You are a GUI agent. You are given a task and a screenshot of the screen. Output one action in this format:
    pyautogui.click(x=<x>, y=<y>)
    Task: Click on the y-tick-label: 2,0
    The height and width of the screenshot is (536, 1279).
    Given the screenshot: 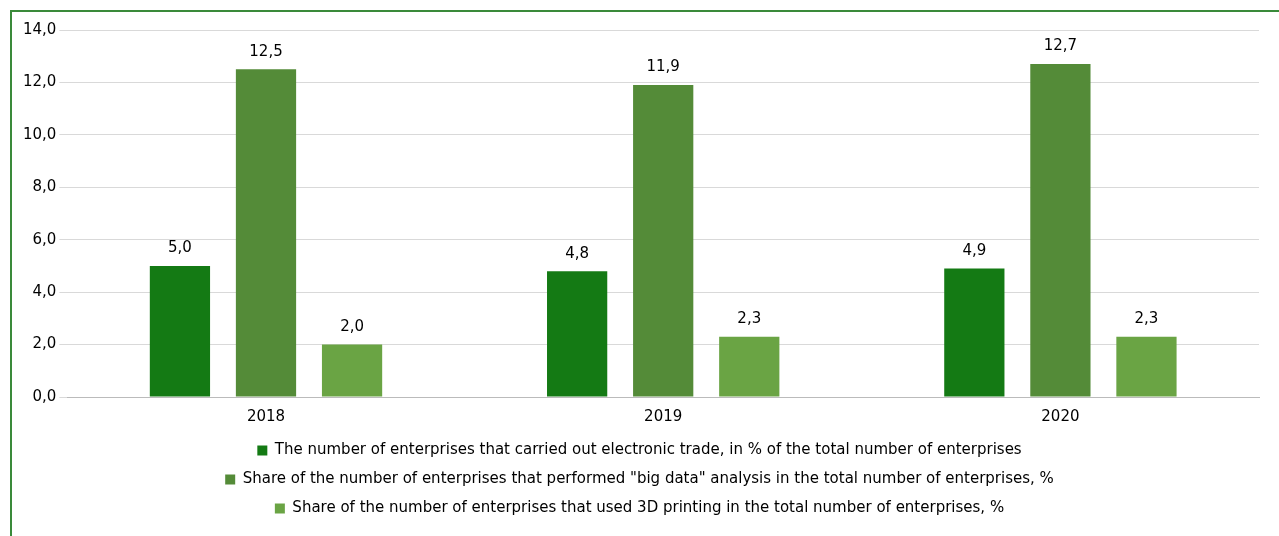 What is the action you would take?
    pyautogui.click(x=44, y=343)
    